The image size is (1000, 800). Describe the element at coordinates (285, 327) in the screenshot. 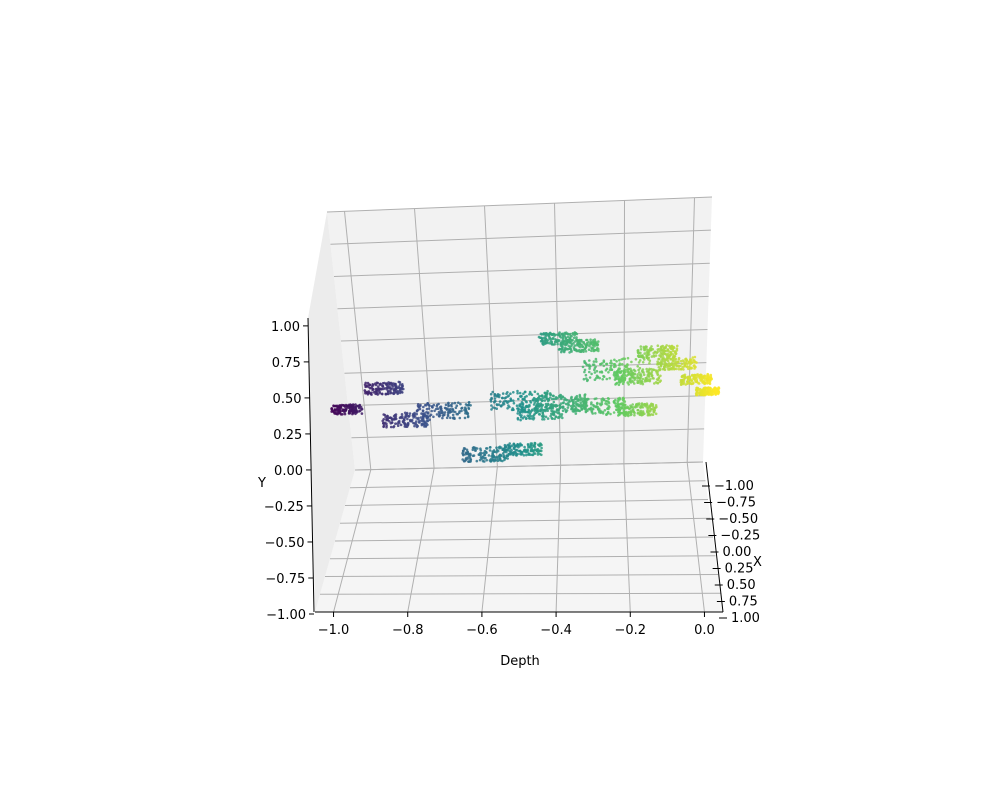

I see `y-tick-label: 1.00` at that location.